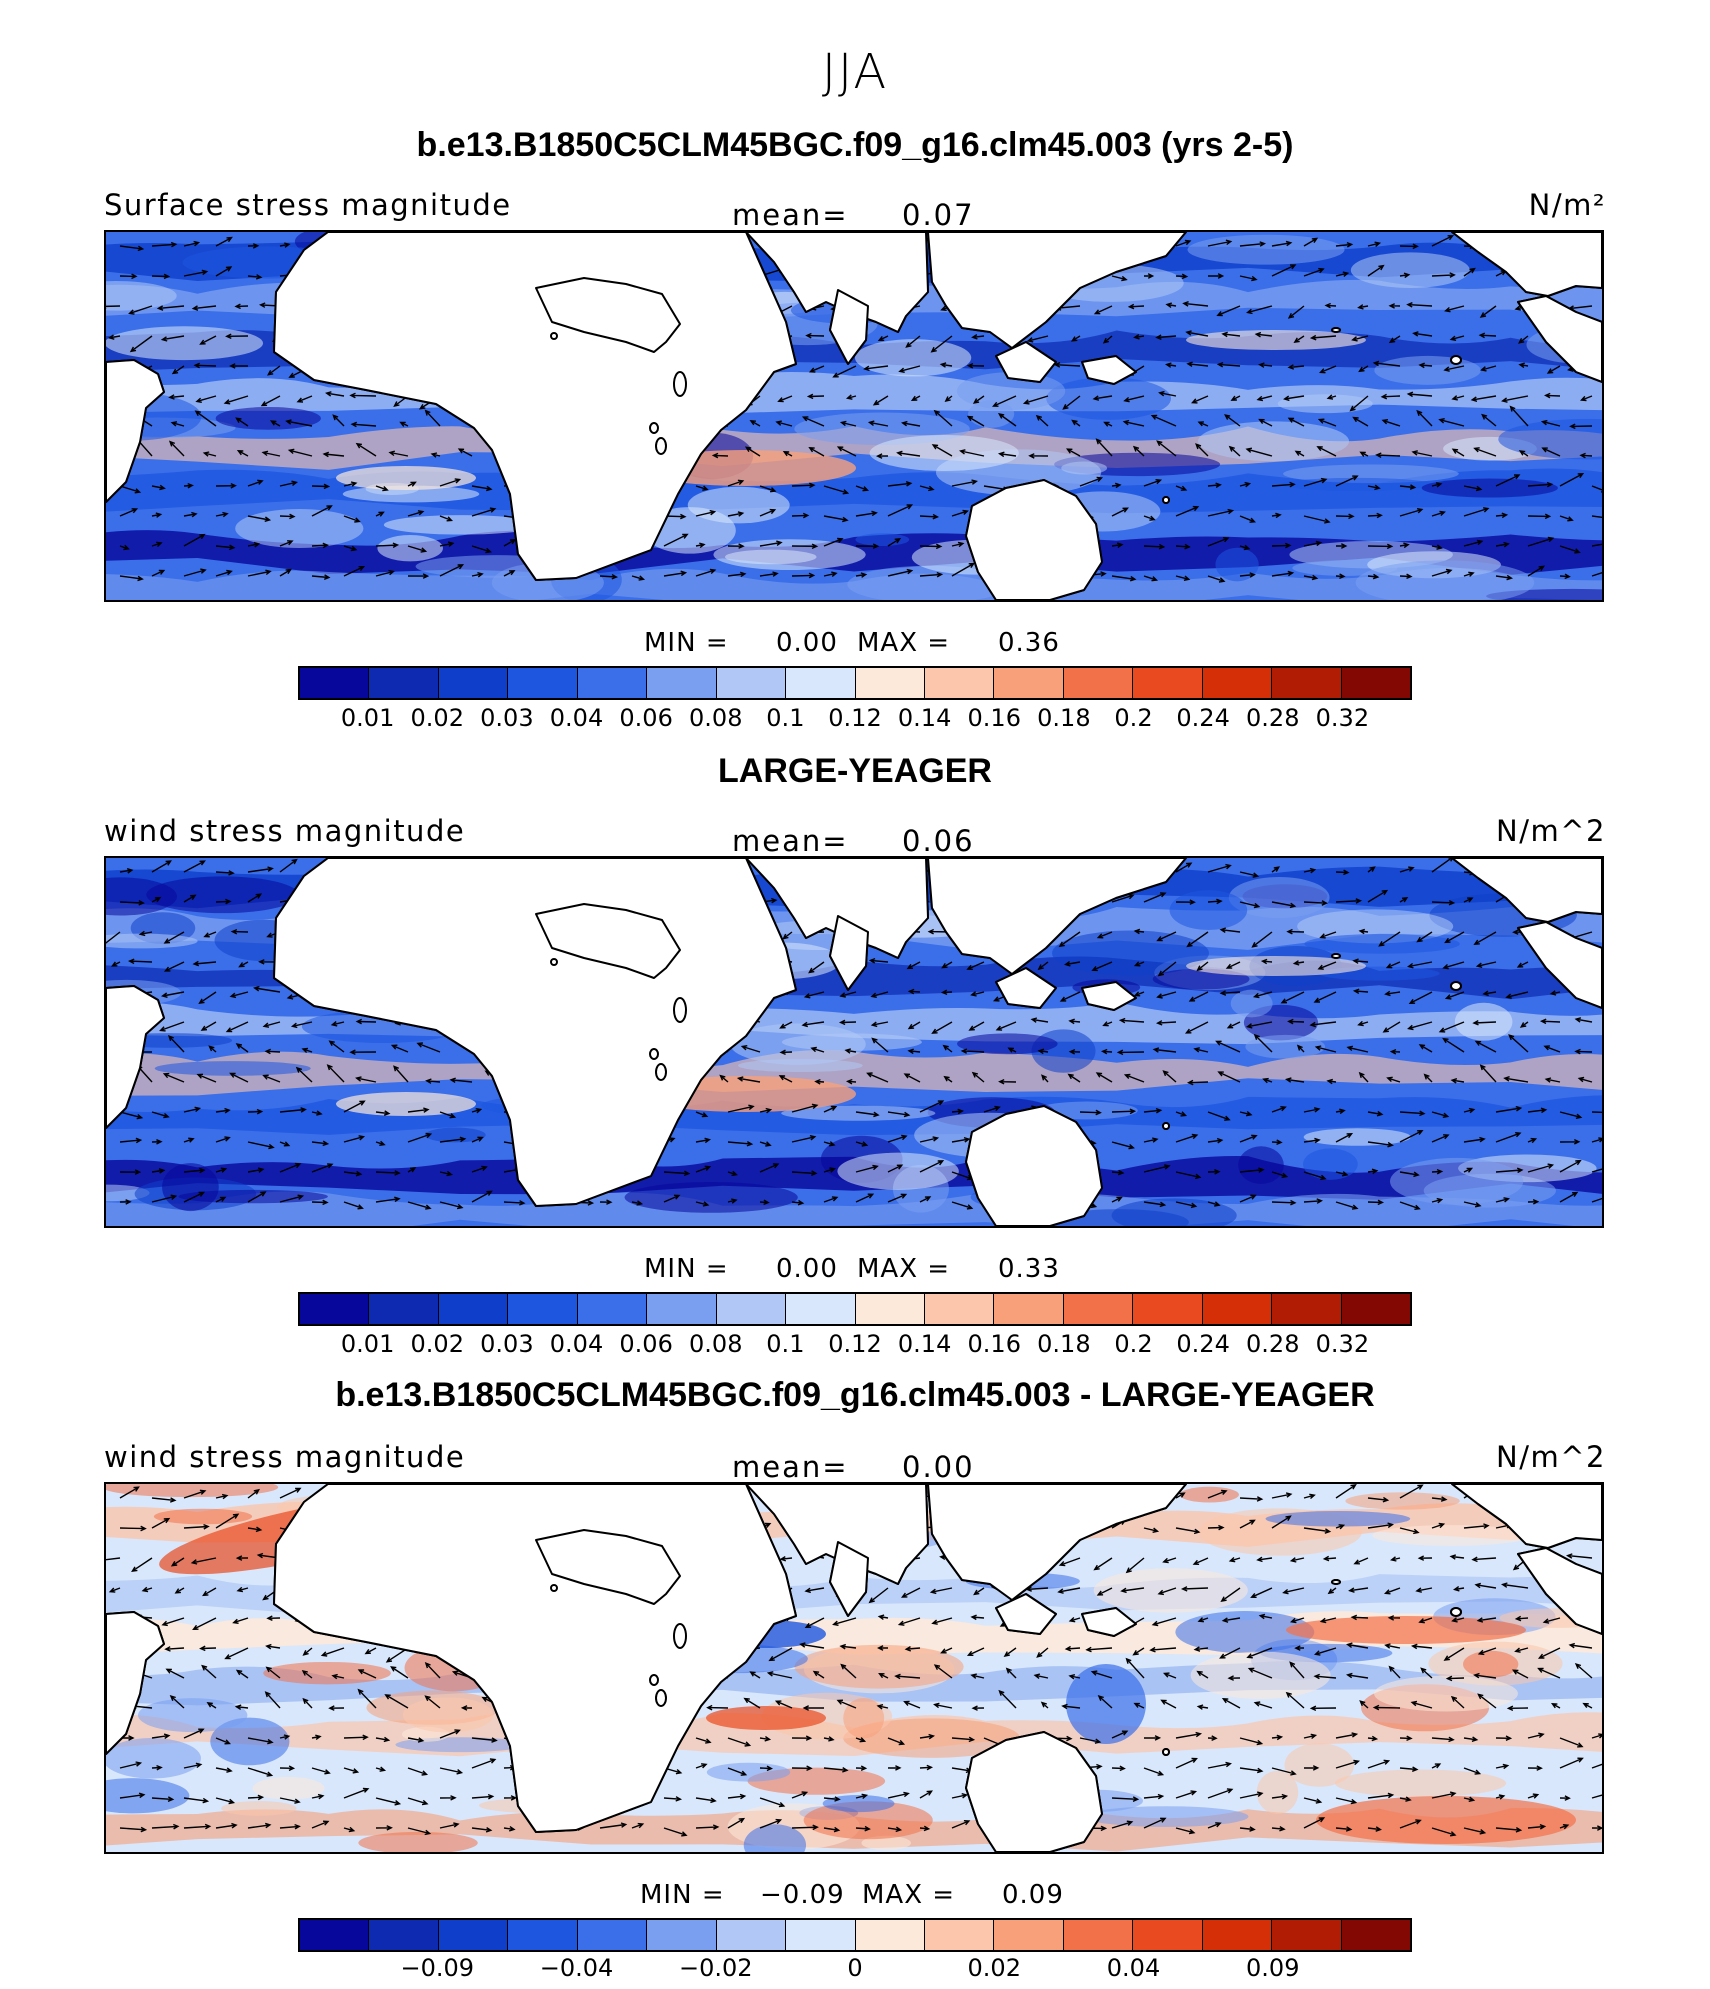 The height and width of the screenshot is (1989, 1710). Describe the element at coordinates (1551, 831) in the screenshot. I see `panel-2-units: N/m^2` at that location.